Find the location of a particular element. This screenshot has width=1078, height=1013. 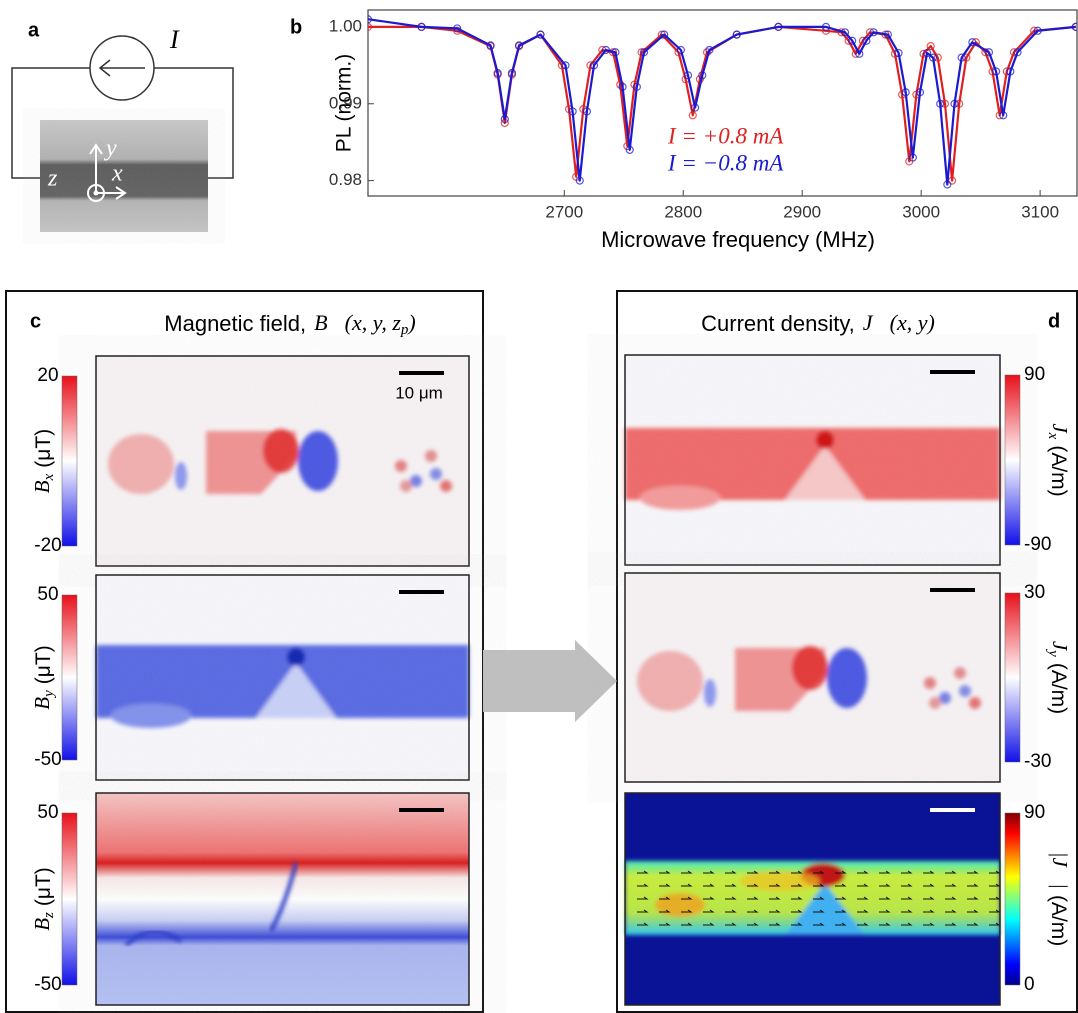

panel-label: a is located at coordinates (34, 30).